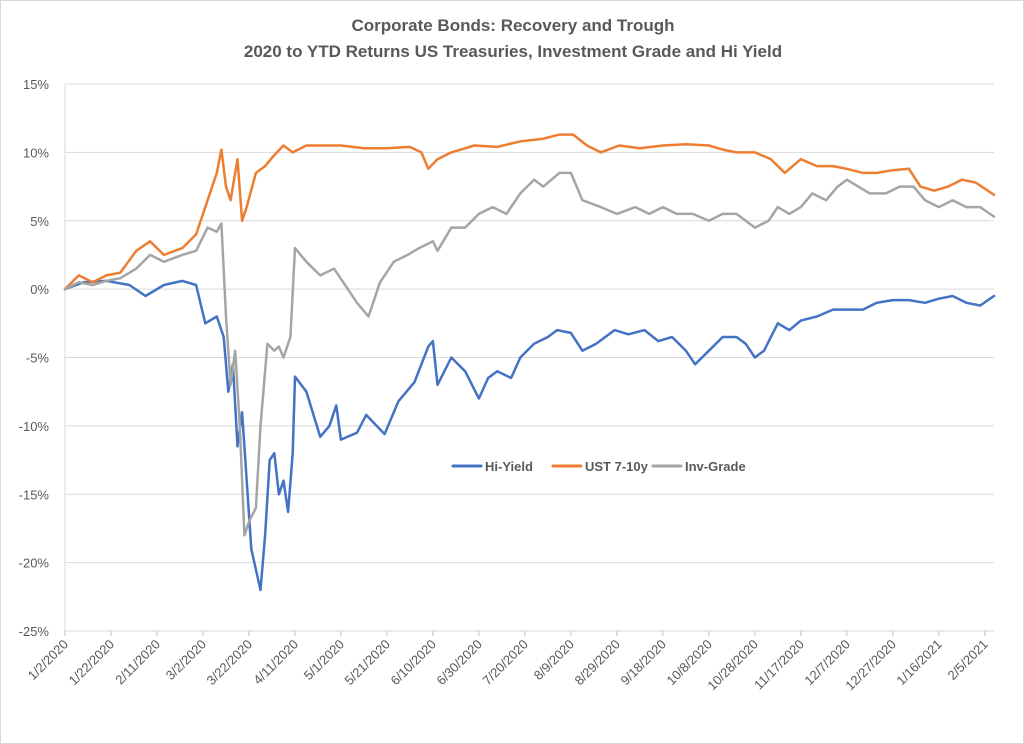 Image resolution: width=1024 pixels, height=744 pixels. Describe the element at coordinates (230, 663) in the screenshot. I see `x-tick-label: 3/22/2020` at that location.